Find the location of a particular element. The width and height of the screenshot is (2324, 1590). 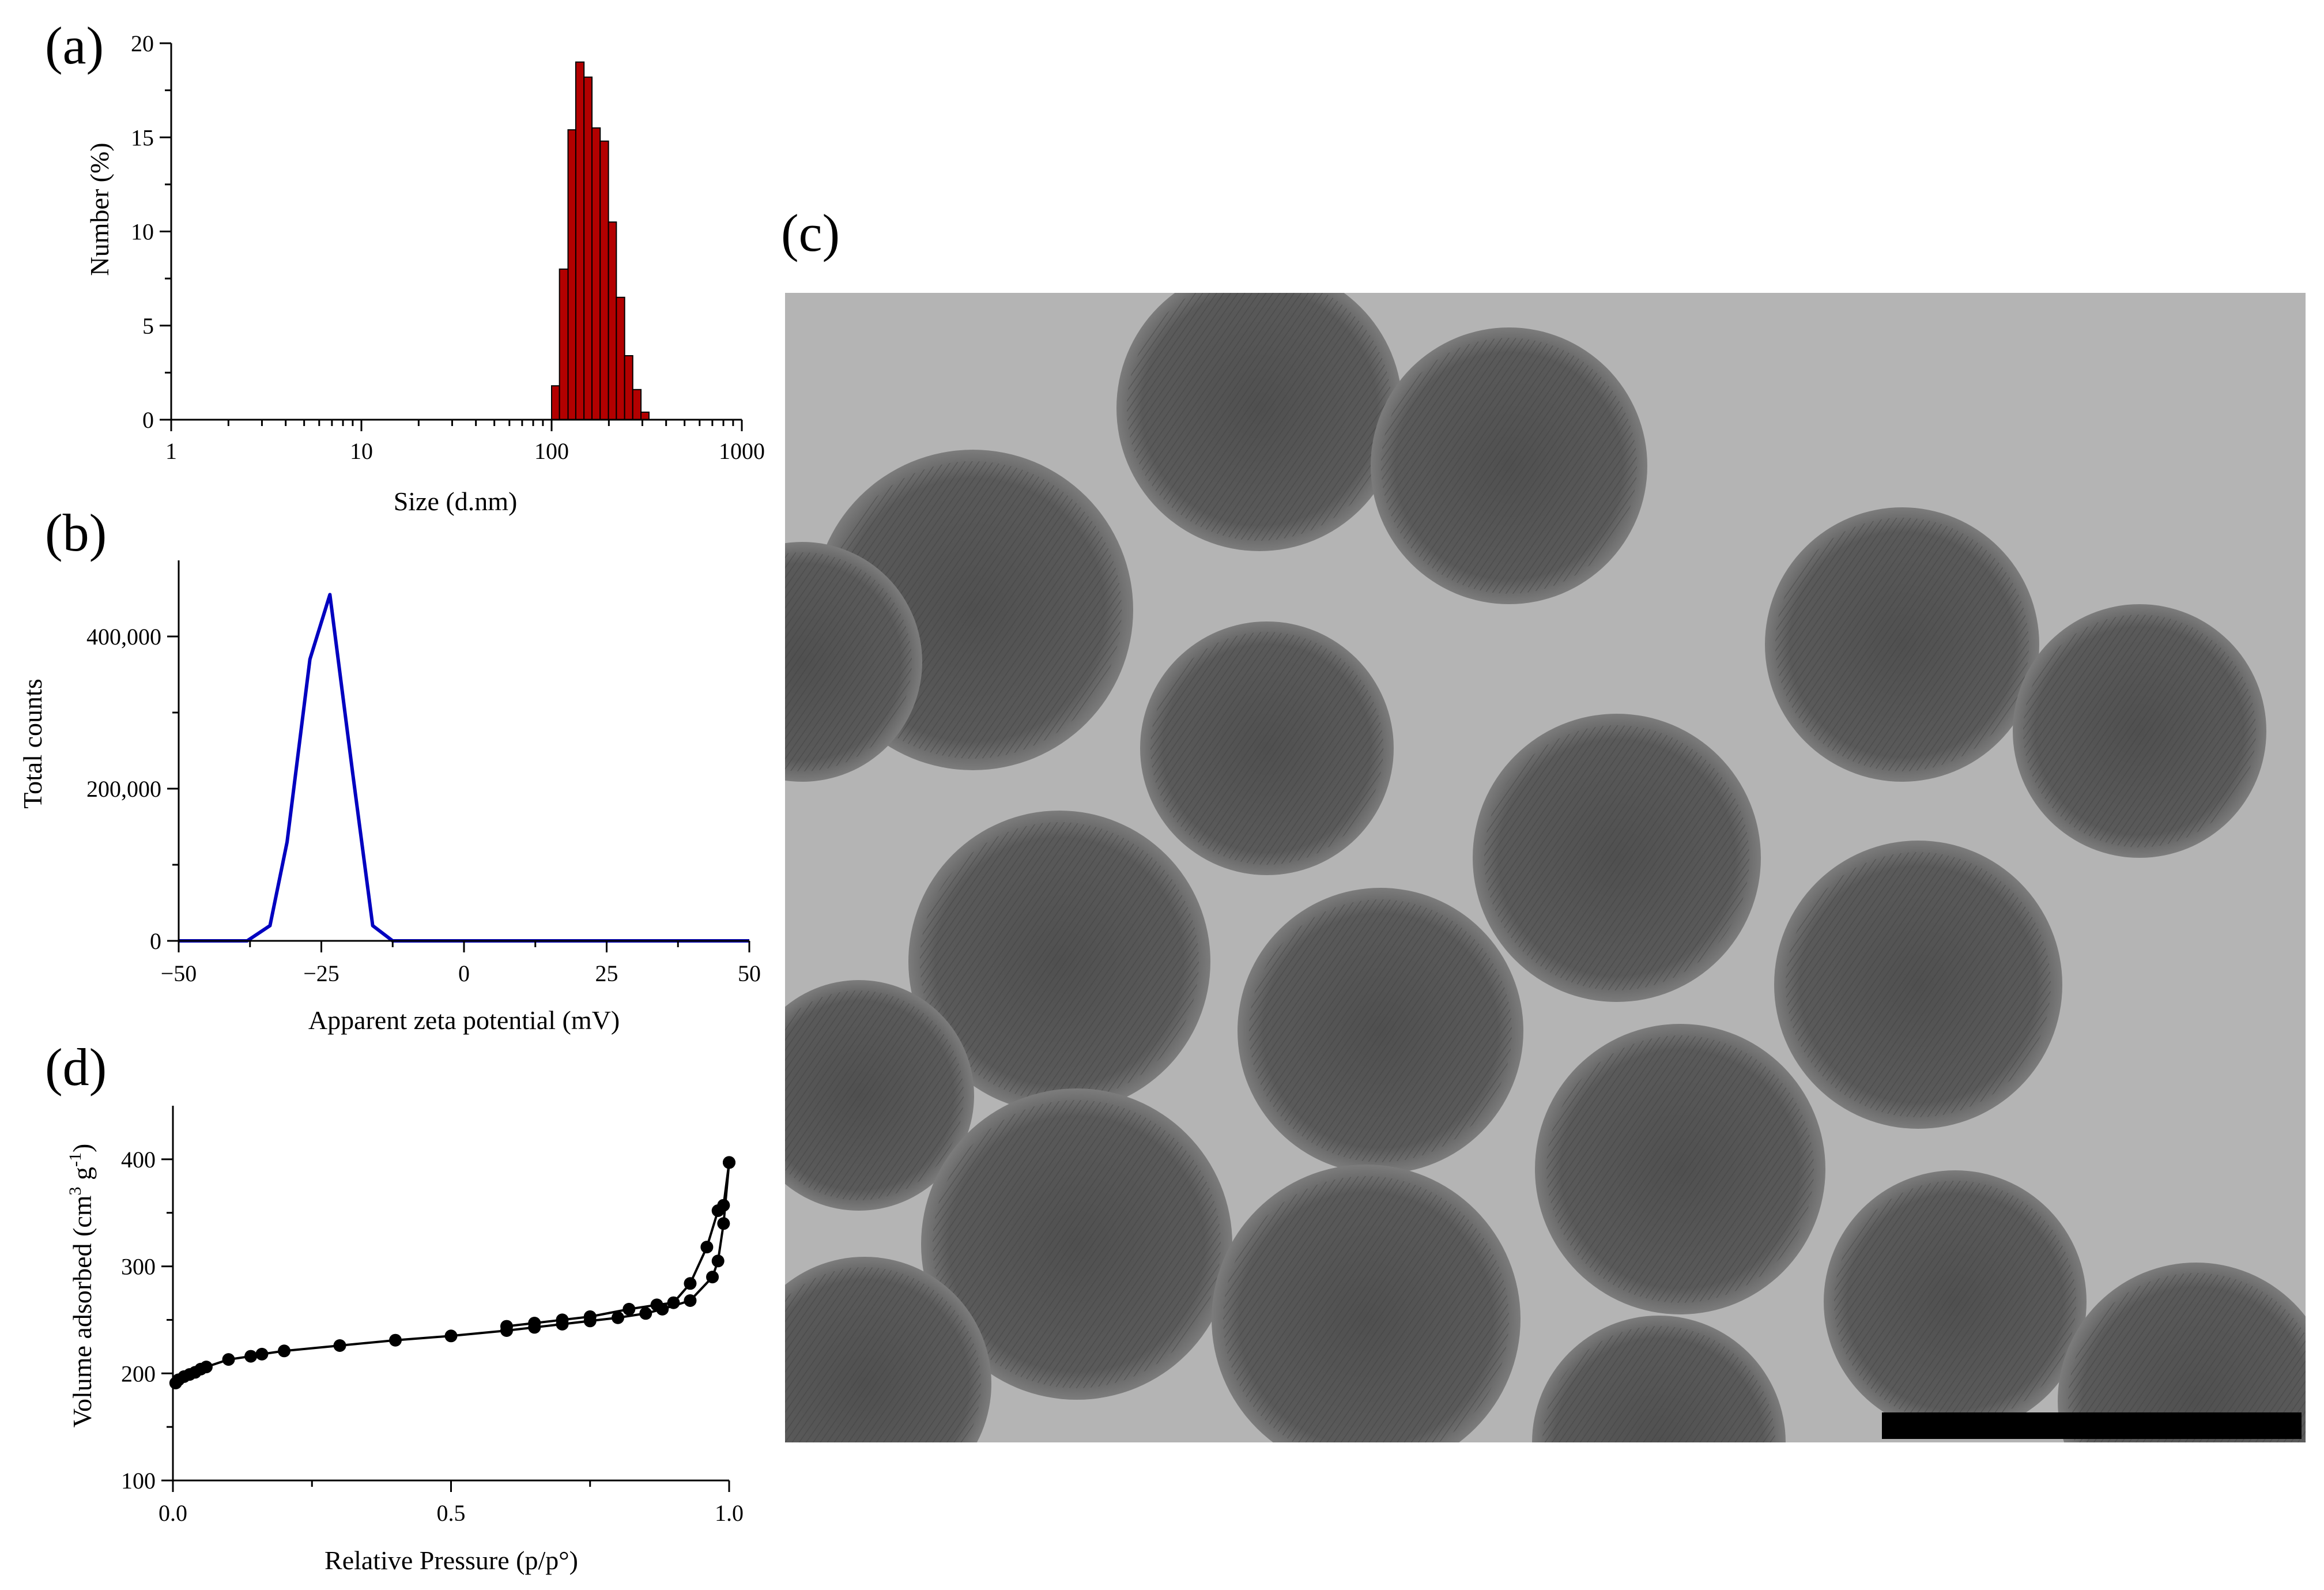

isotherm-y-title-sup1: 3 is located at coordinates (75, 1190).